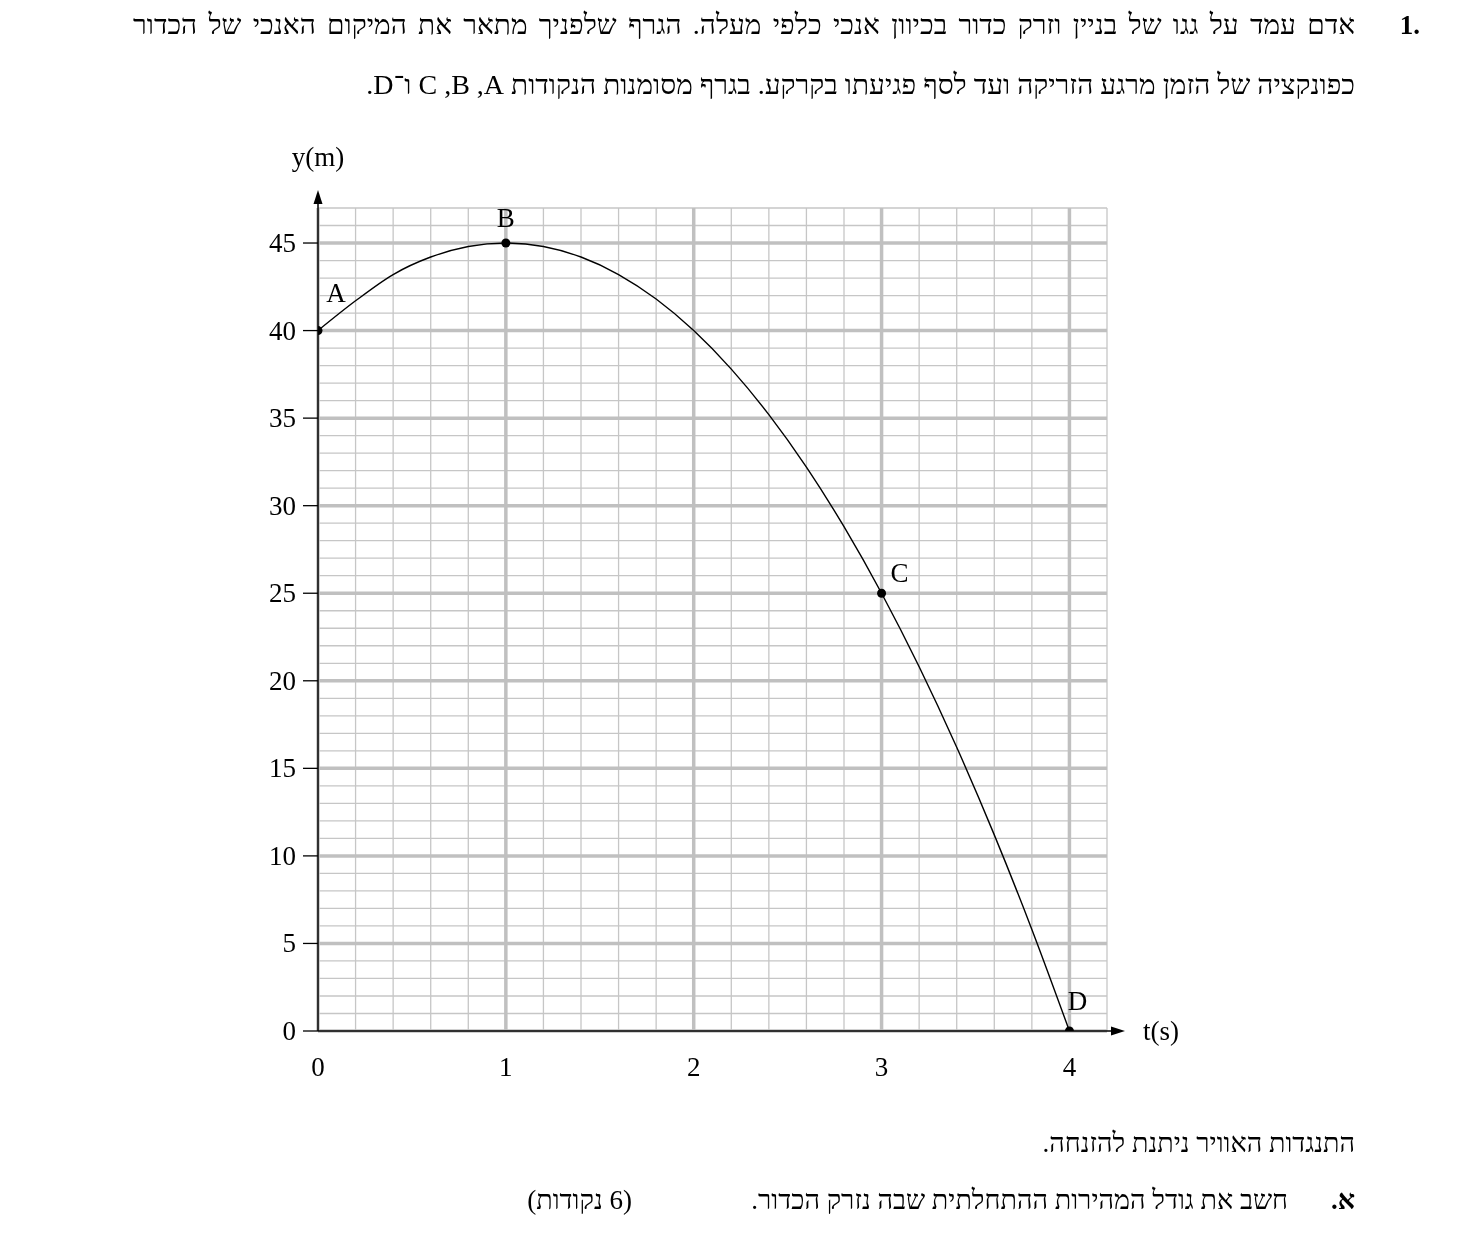  Describe the element at coordinates (1342, 1200) in the screenshot. I see `text: א.` at that location.